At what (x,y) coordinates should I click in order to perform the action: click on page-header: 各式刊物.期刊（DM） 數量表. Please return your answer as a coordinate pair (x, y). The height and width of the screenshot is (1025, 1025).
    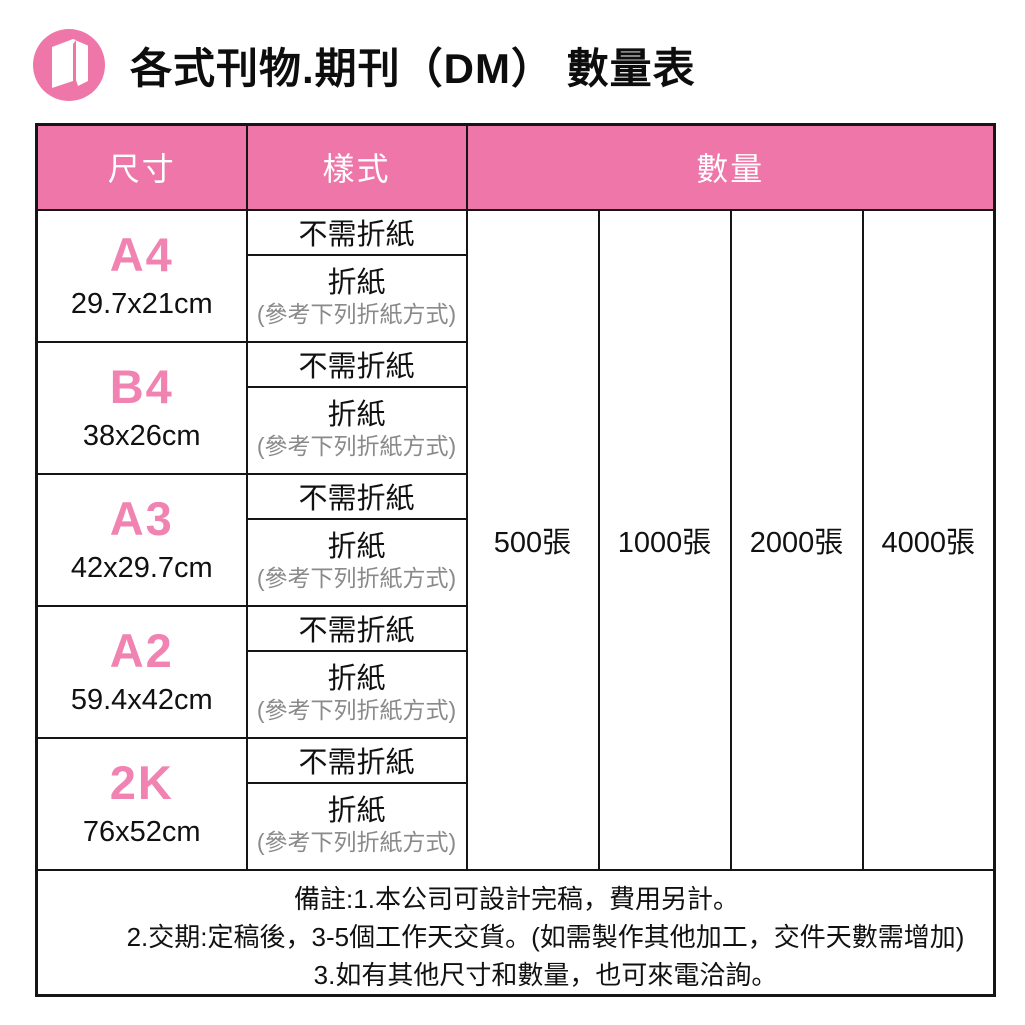
    Looking at the image, I should click on (364, 65).